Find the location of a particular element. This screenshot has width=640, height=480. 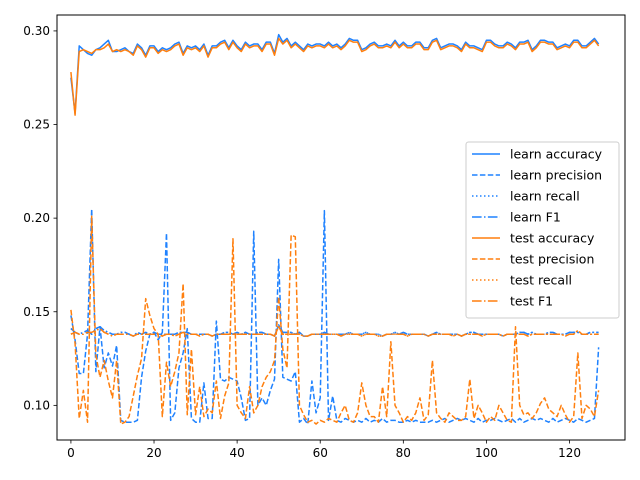

x-tick-label: 80 is located at coordinates (403, 453).